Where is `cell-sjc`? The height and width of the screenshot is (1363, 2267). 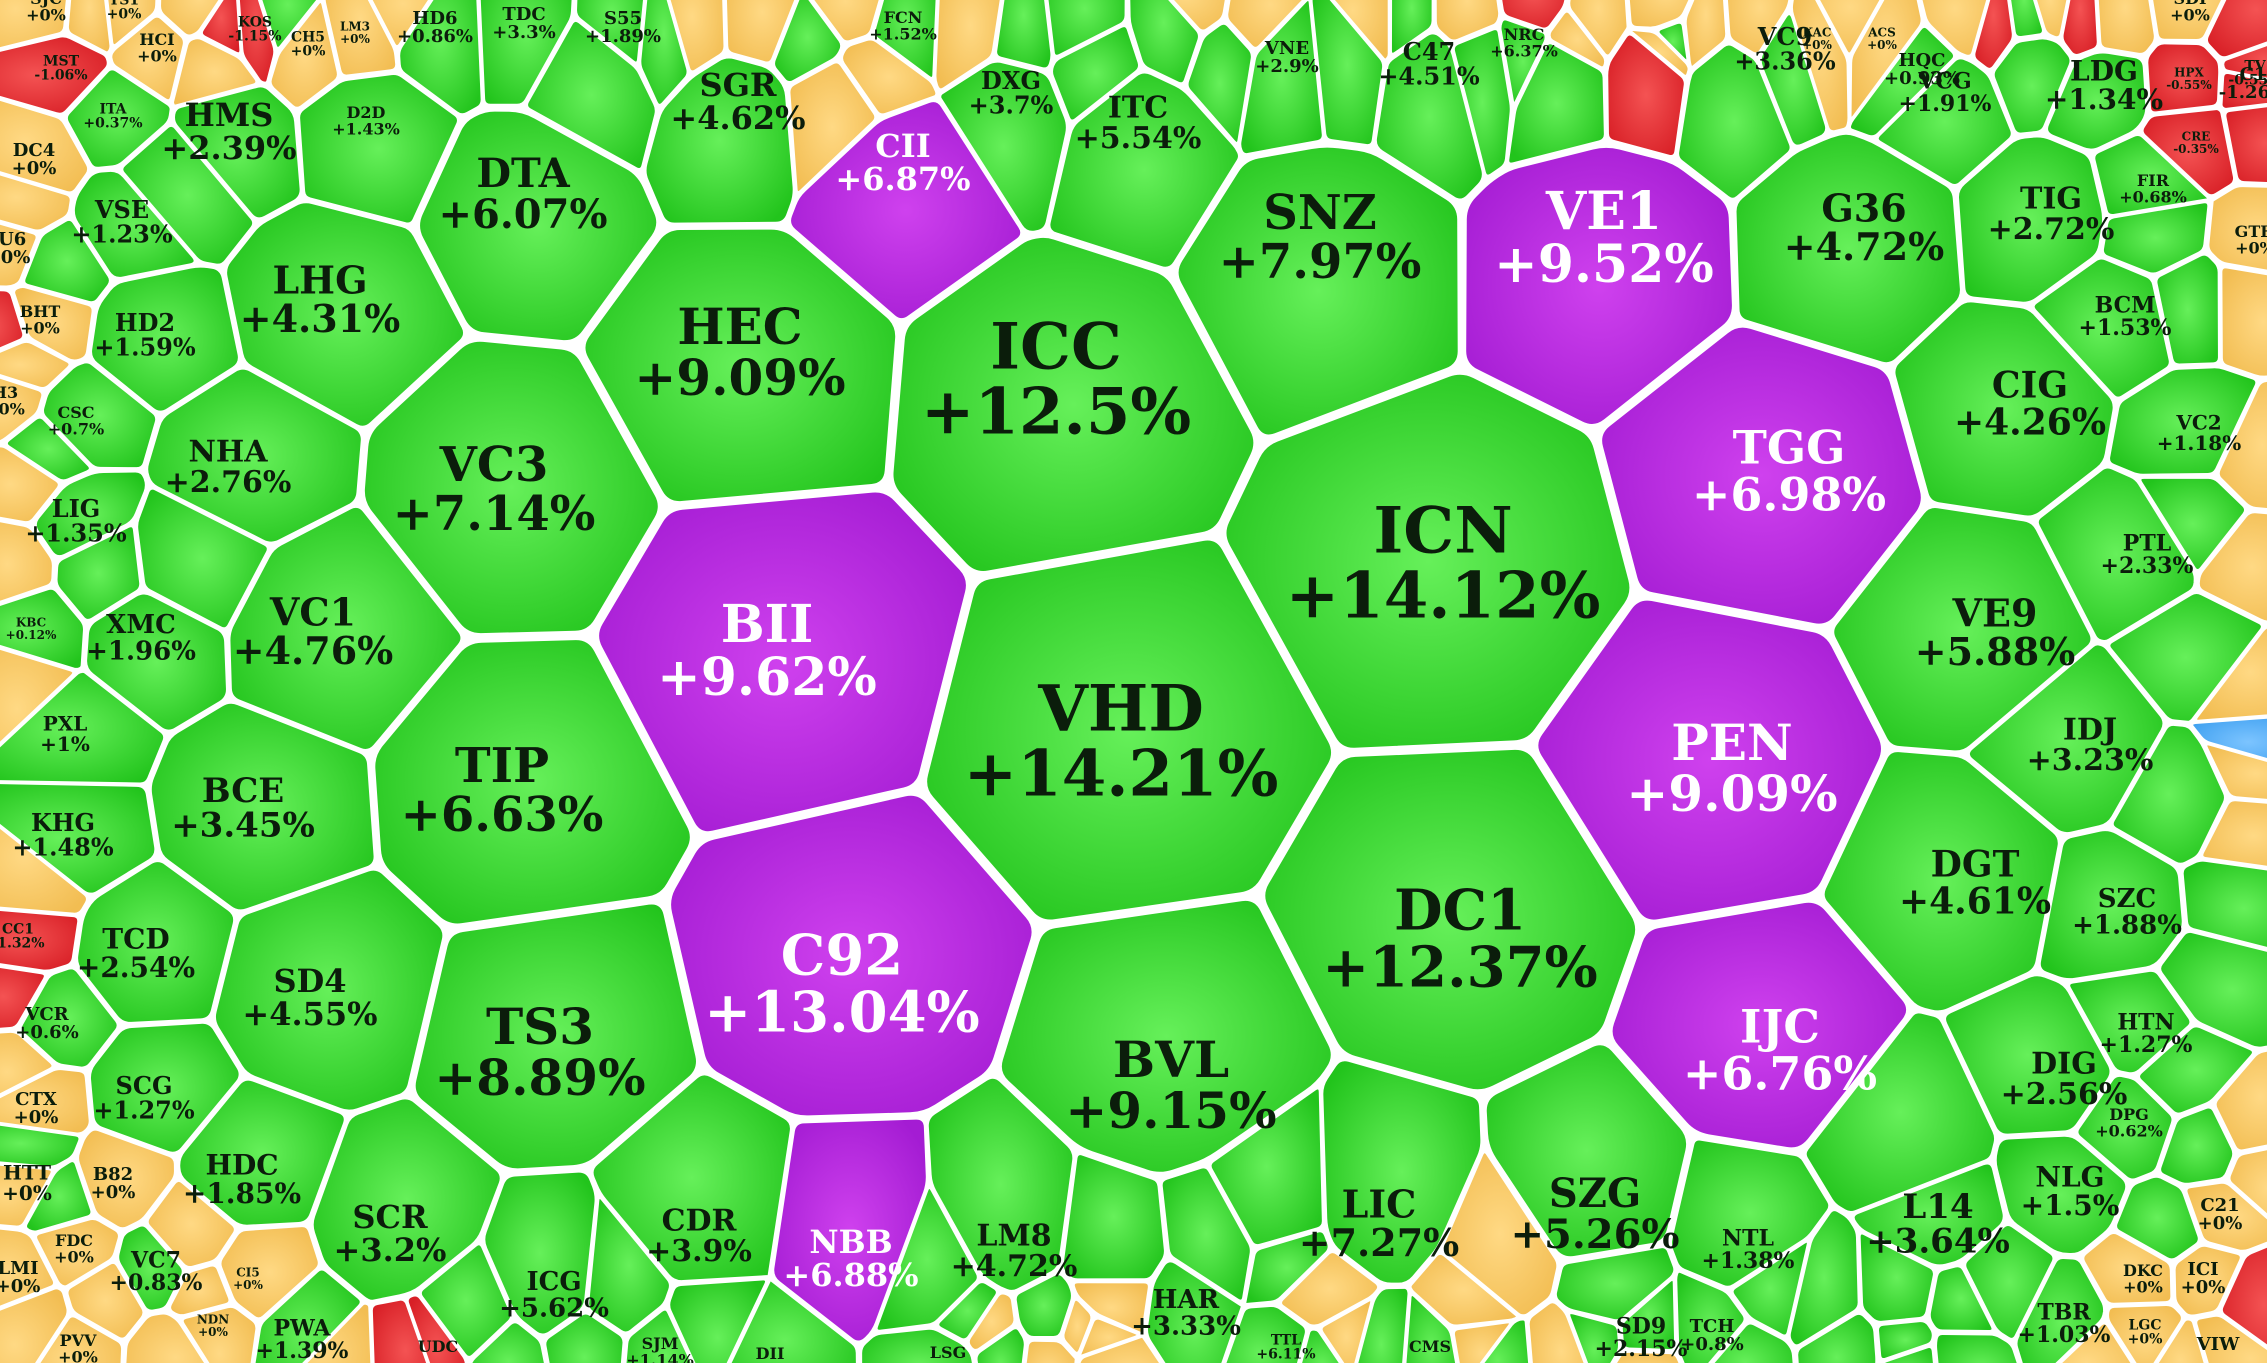 cell-sjc is located at coordinates (35, 28).